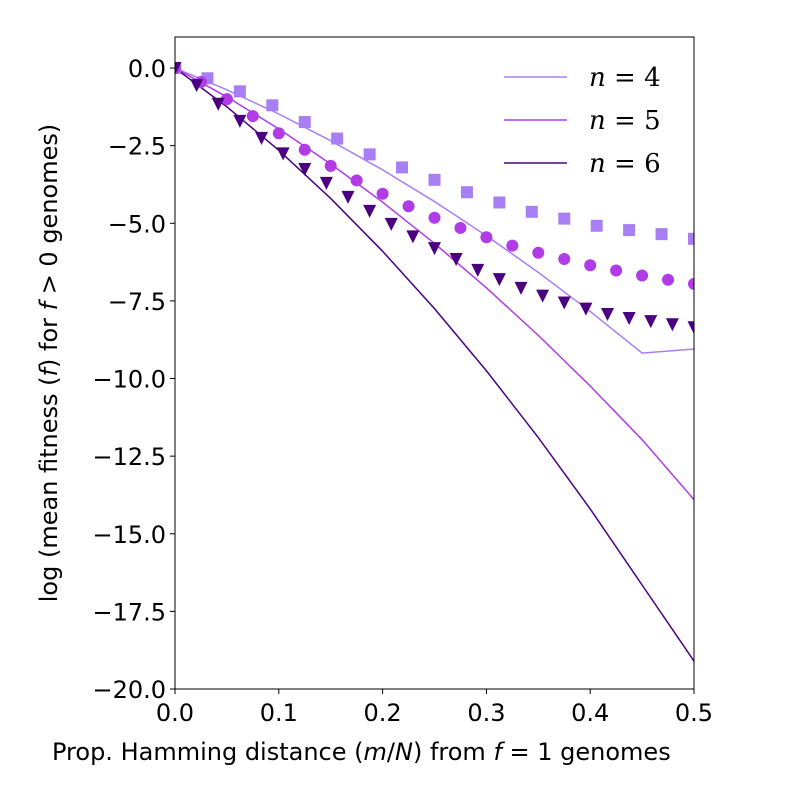  I want to click on y-label-part-3: ) for, so click(49, 339).